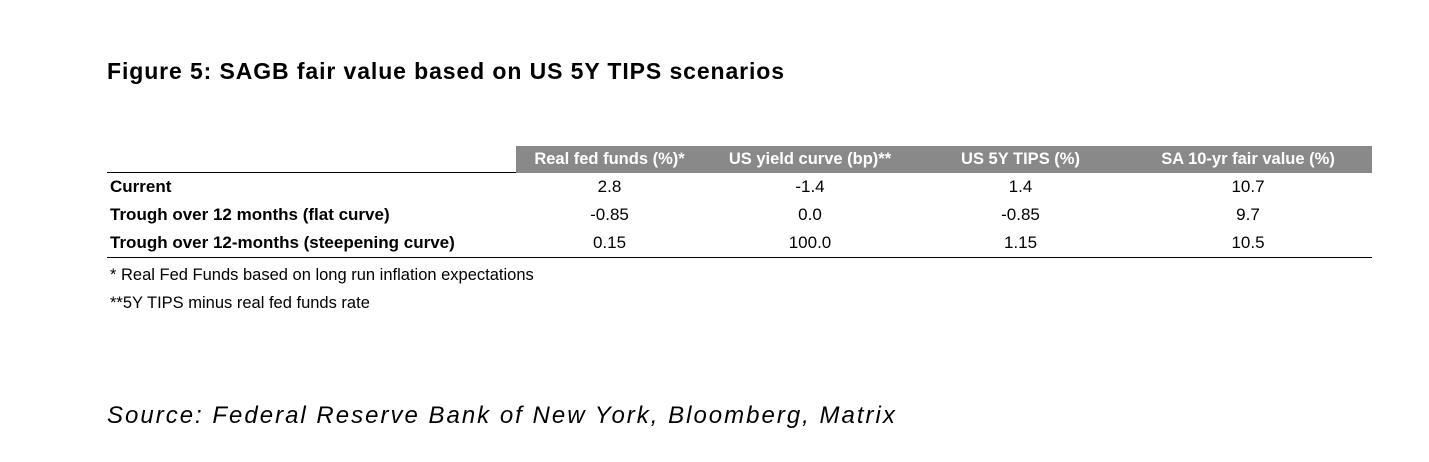  Describe the element at coordinates (1020, 159) in the screenshot. I see `header-us-5y-tips: US 5Y TIPS (%)` at that location.